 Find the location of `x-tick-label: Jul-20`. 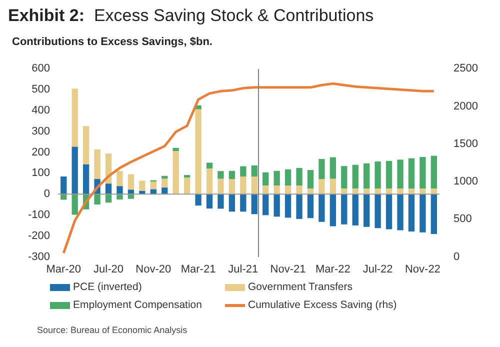

x-tick-label: Jul-20 is located at coordinates (109, 269).